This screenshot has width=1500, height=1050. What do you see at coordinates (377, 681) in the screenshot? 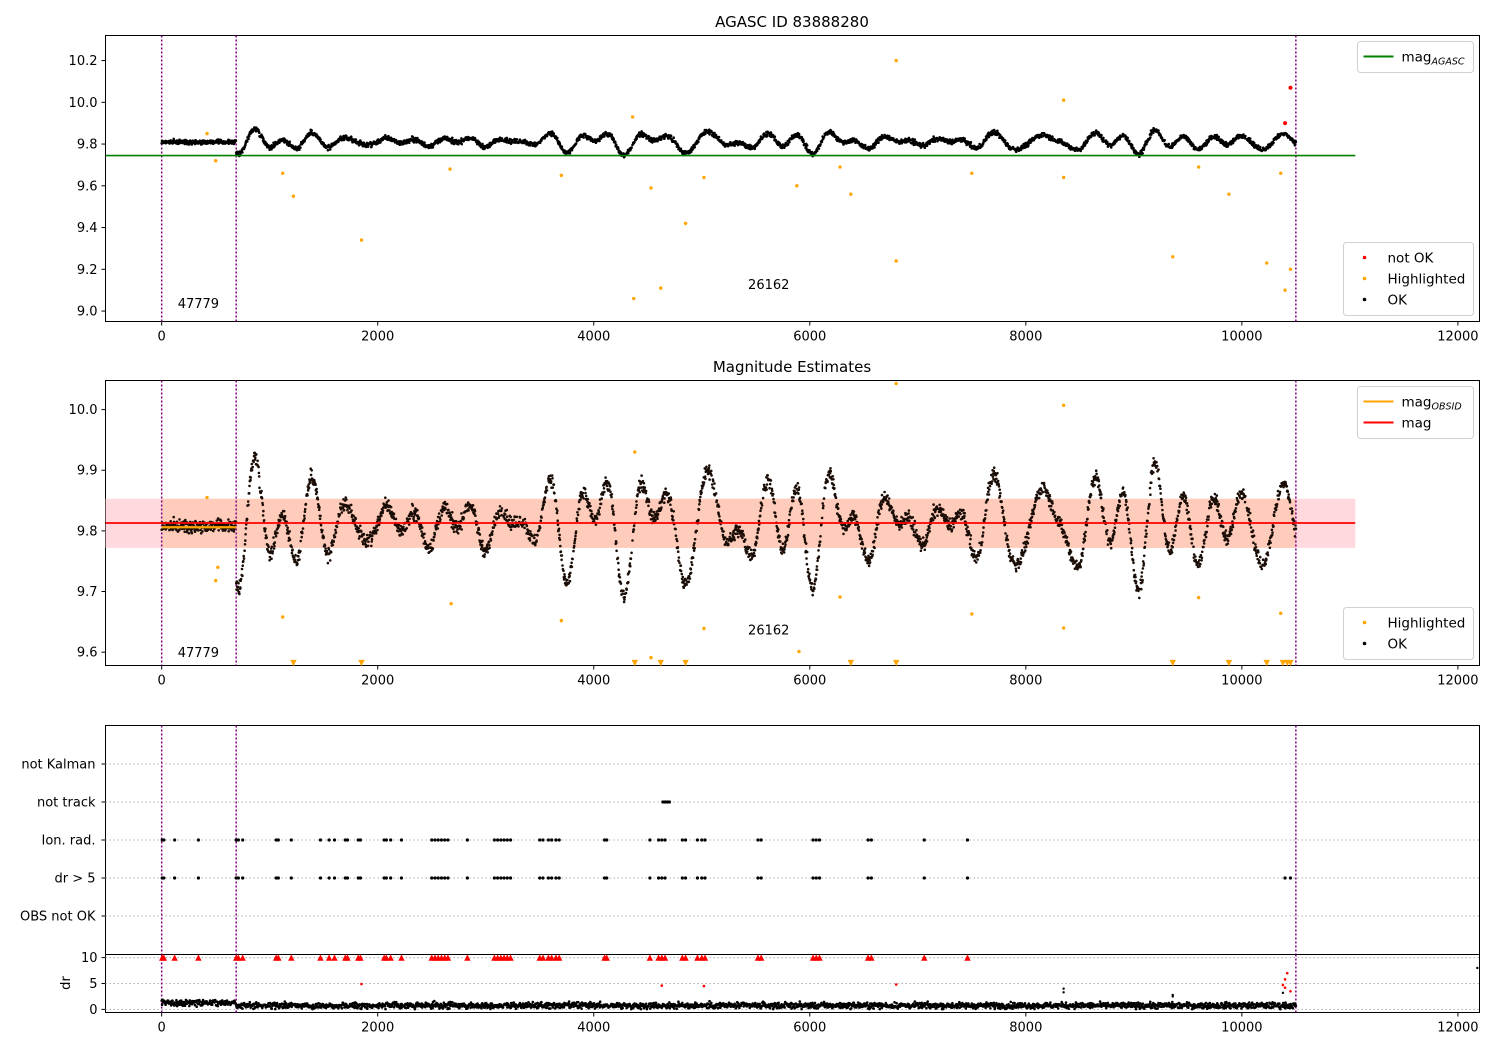
I see `x-tick-label: 2000` at bounding box center [377, 681].